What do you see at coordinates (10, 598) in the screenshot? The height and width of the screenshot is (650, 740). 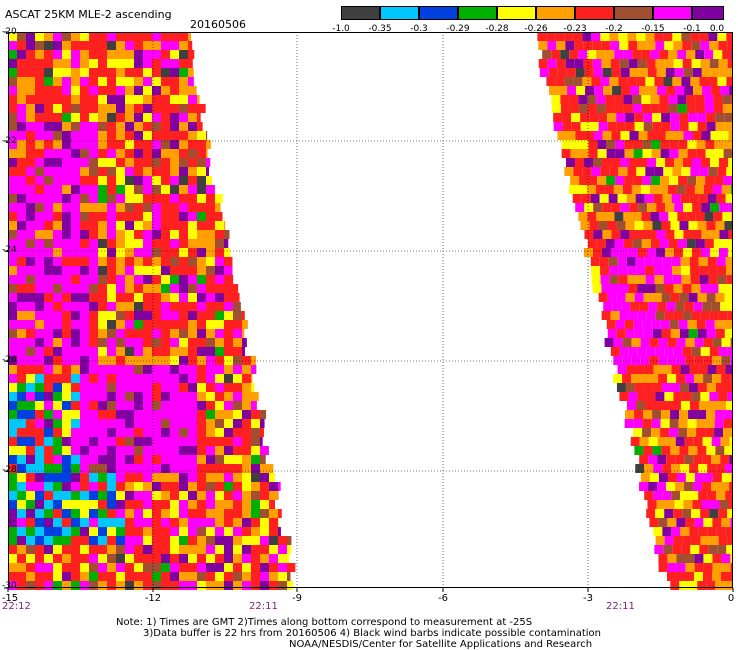 I see `x-tick-label: -15` at bounding box center [10, 598].